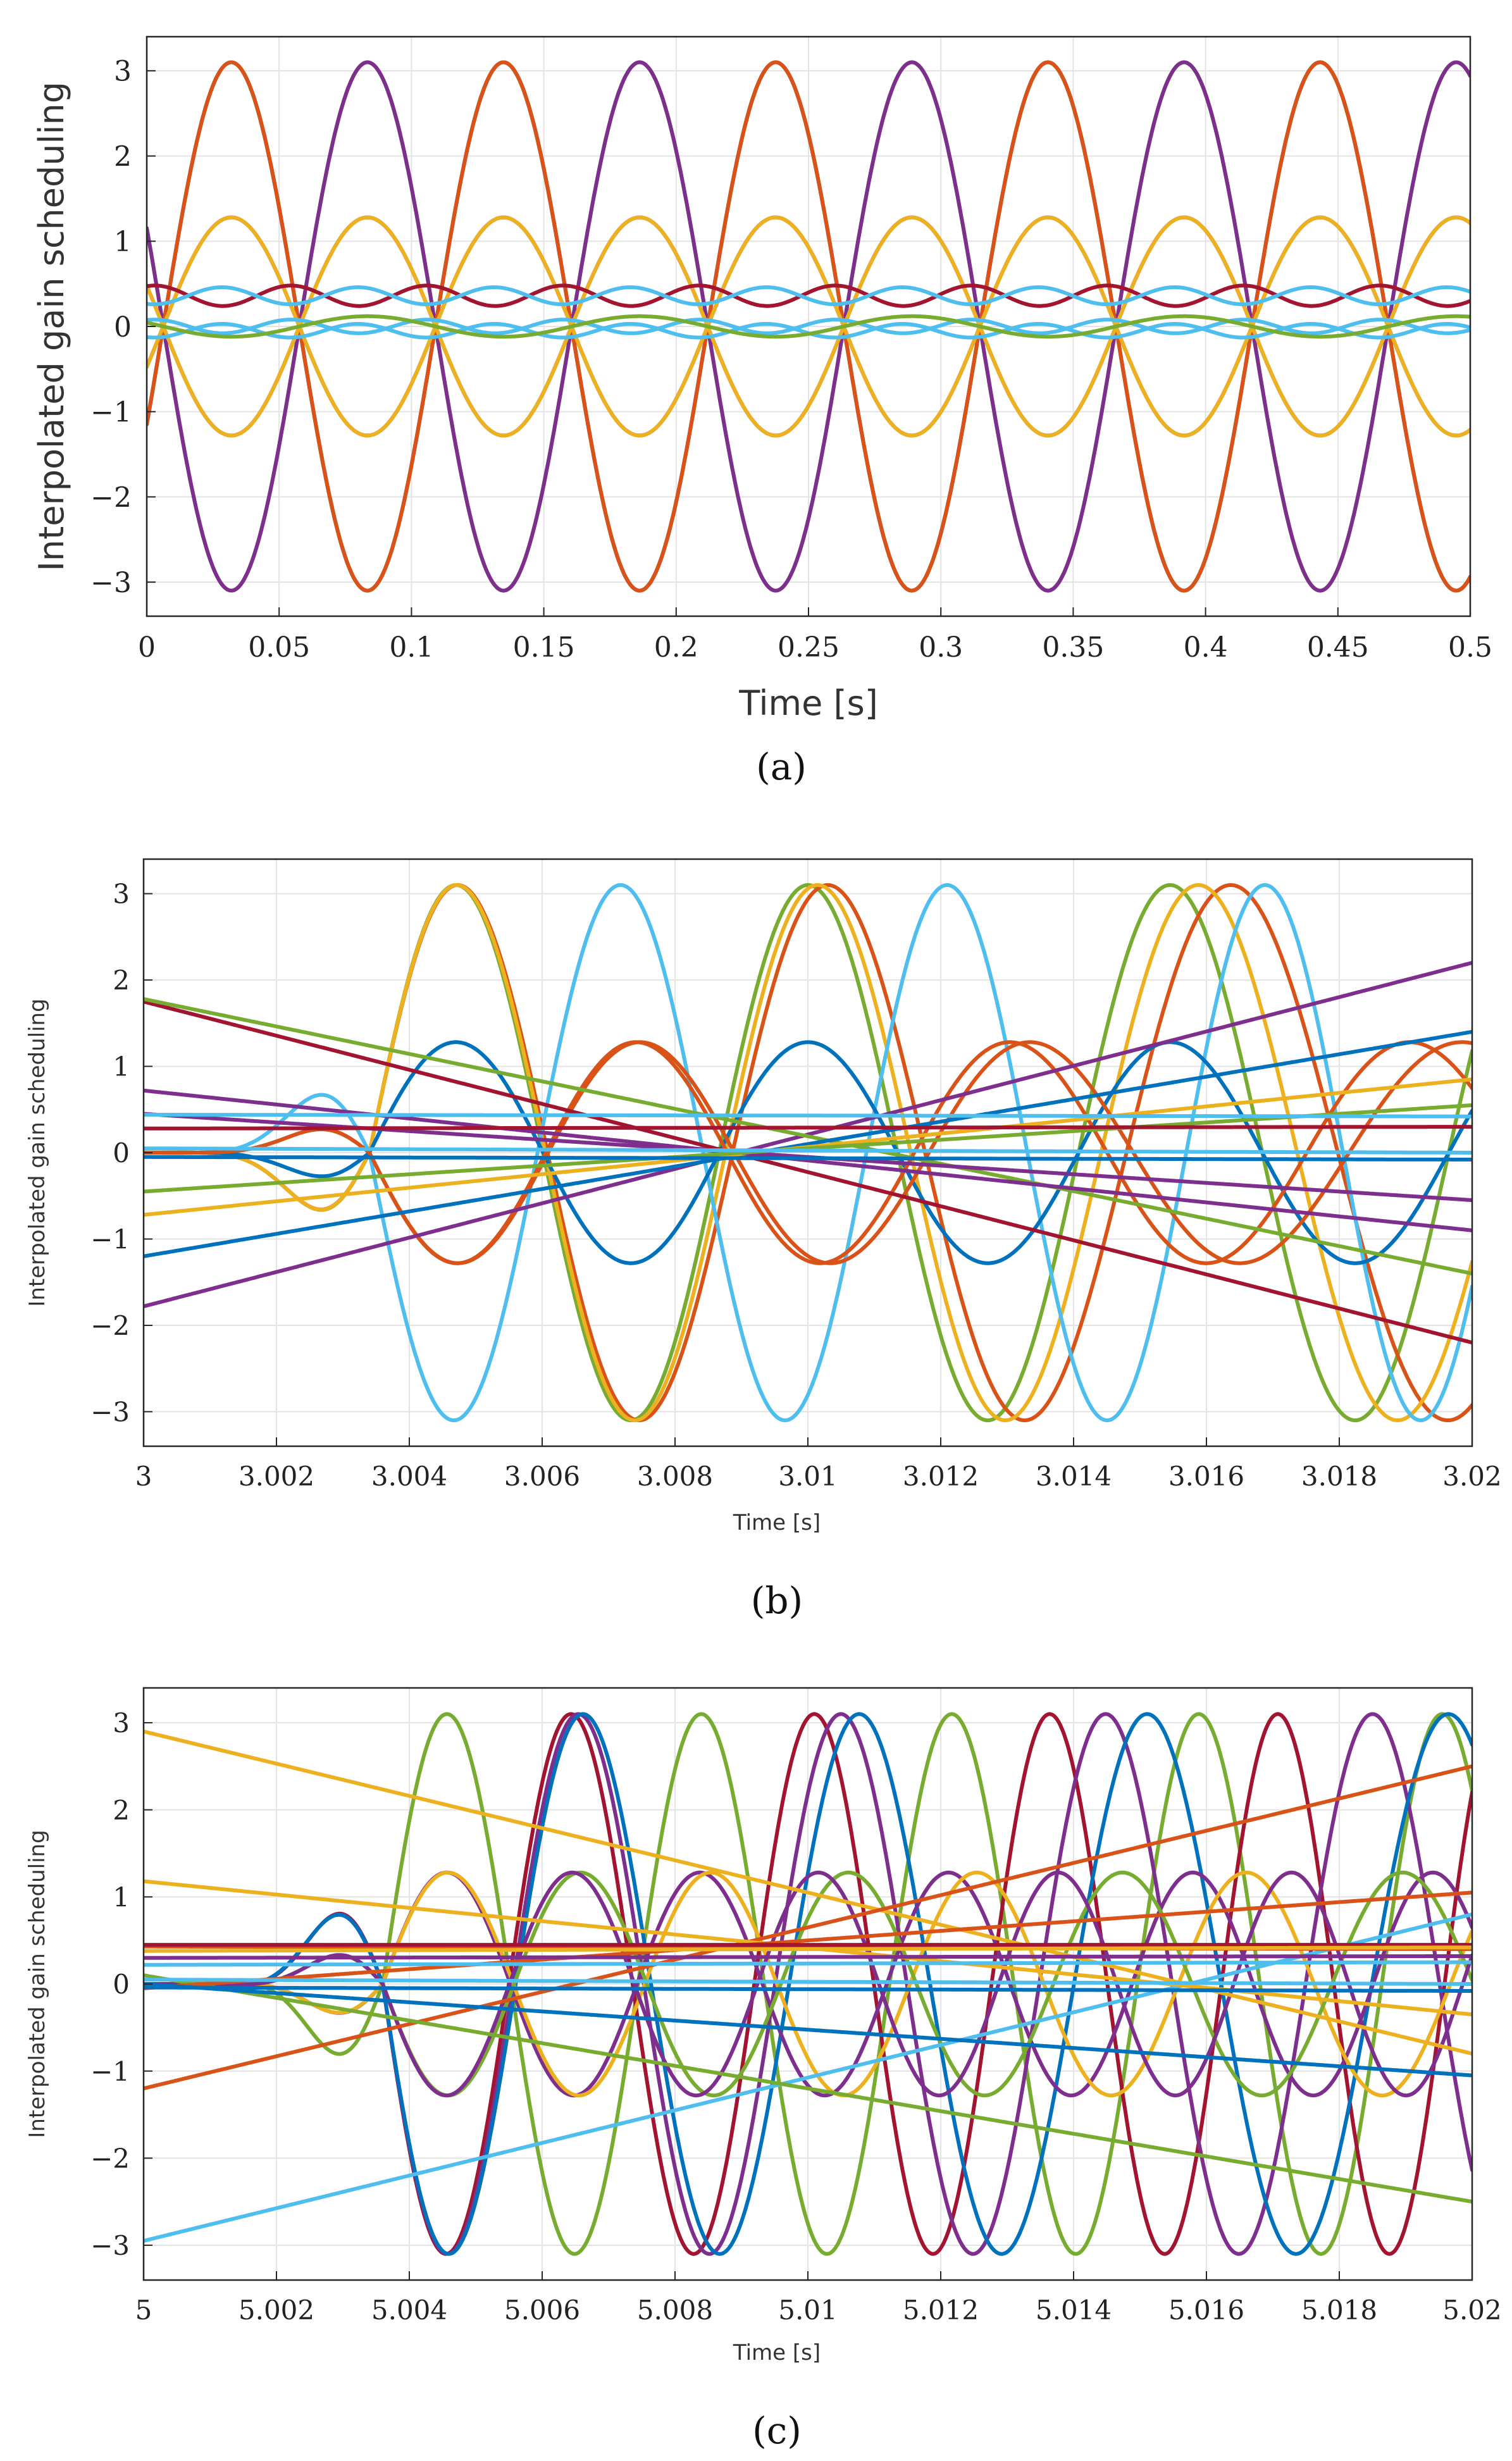  Describe the element at coordinates (123, 327) in the screenshot. I see `y-tick-label-a-3: 0` at that location.